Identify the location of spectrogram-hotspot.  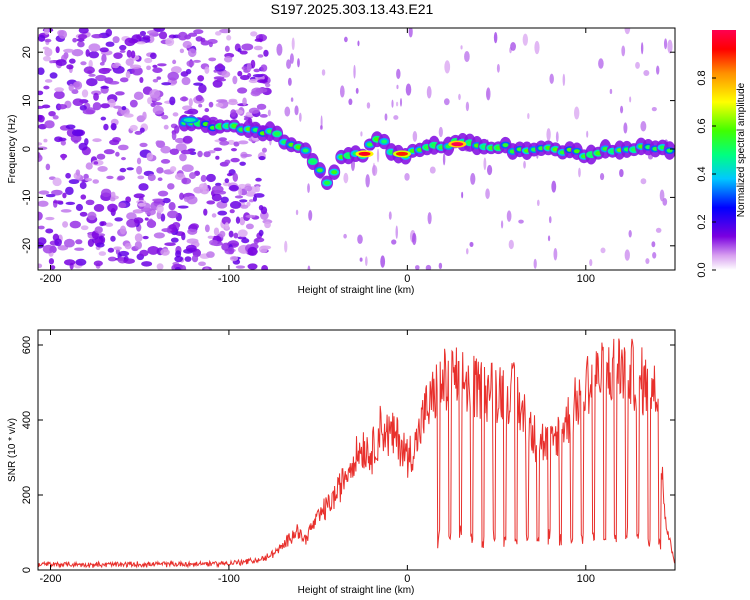
(457, 144).